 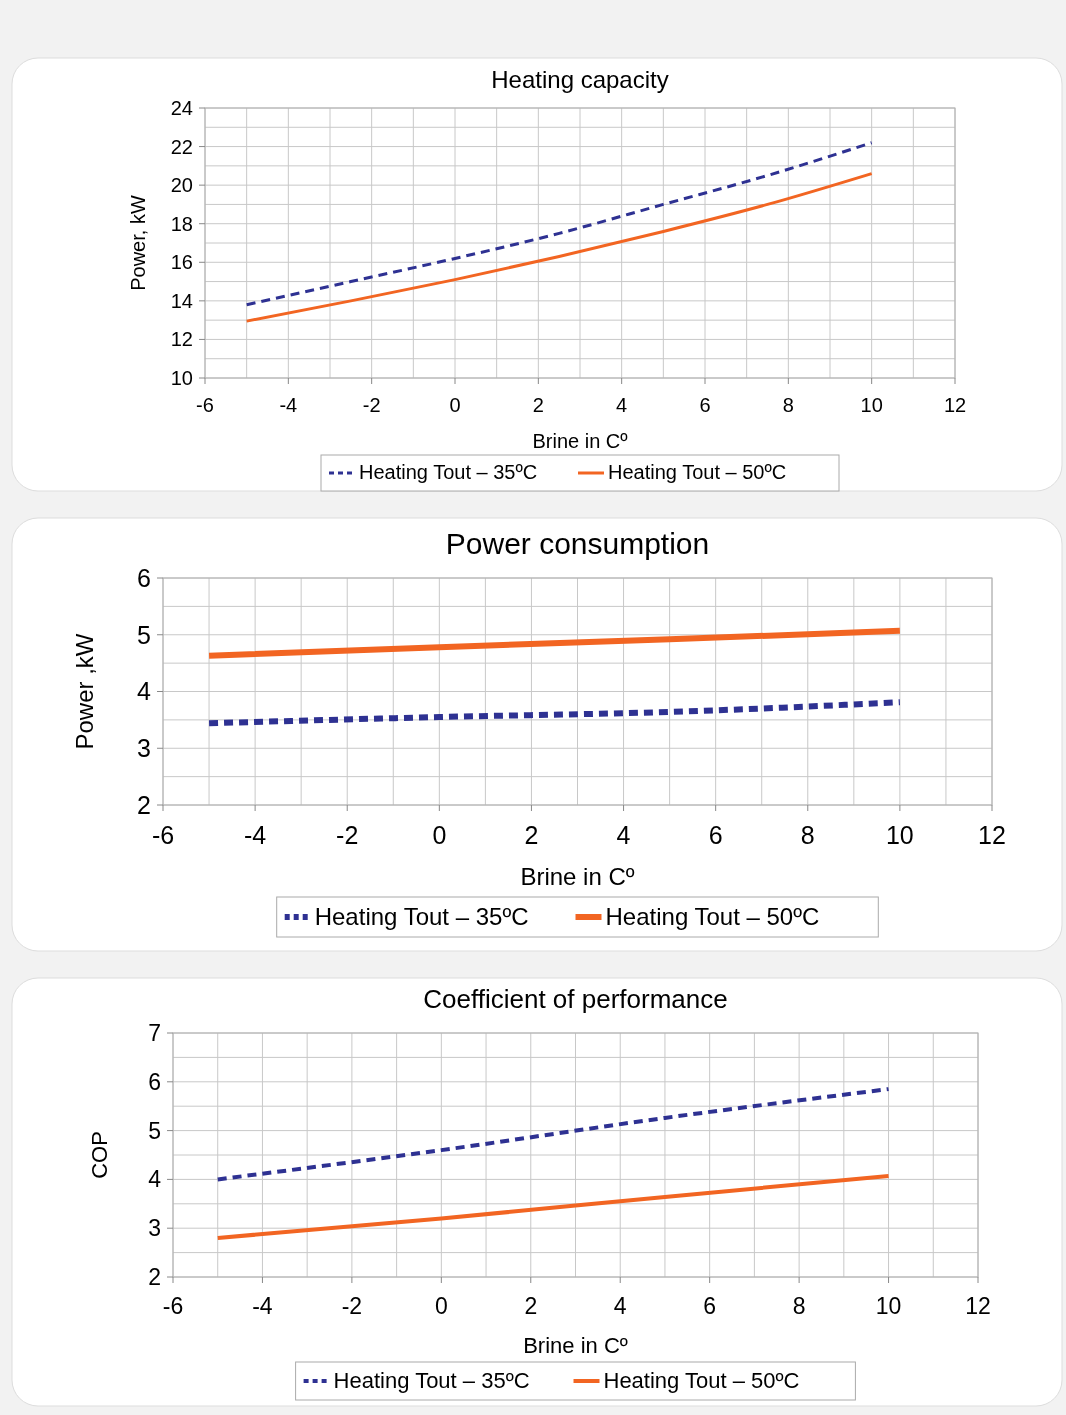 I want to click on y-tick-label: 16, so click(x=181, y=262).